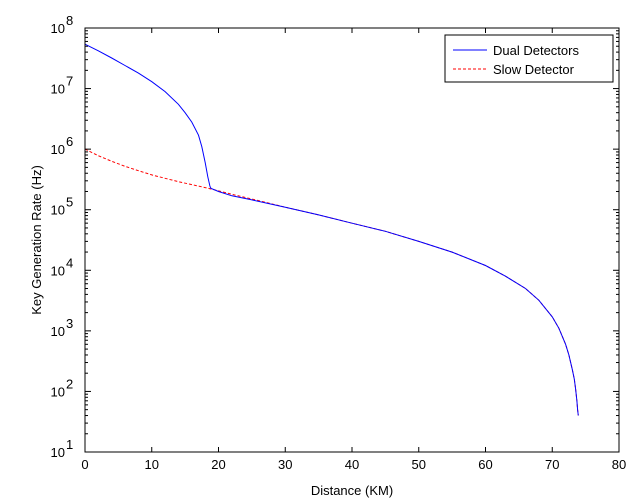 The width and height of the screenshot is (636, 502). I want to click on y-tick-label-exponent: 5, so click(69, 202).